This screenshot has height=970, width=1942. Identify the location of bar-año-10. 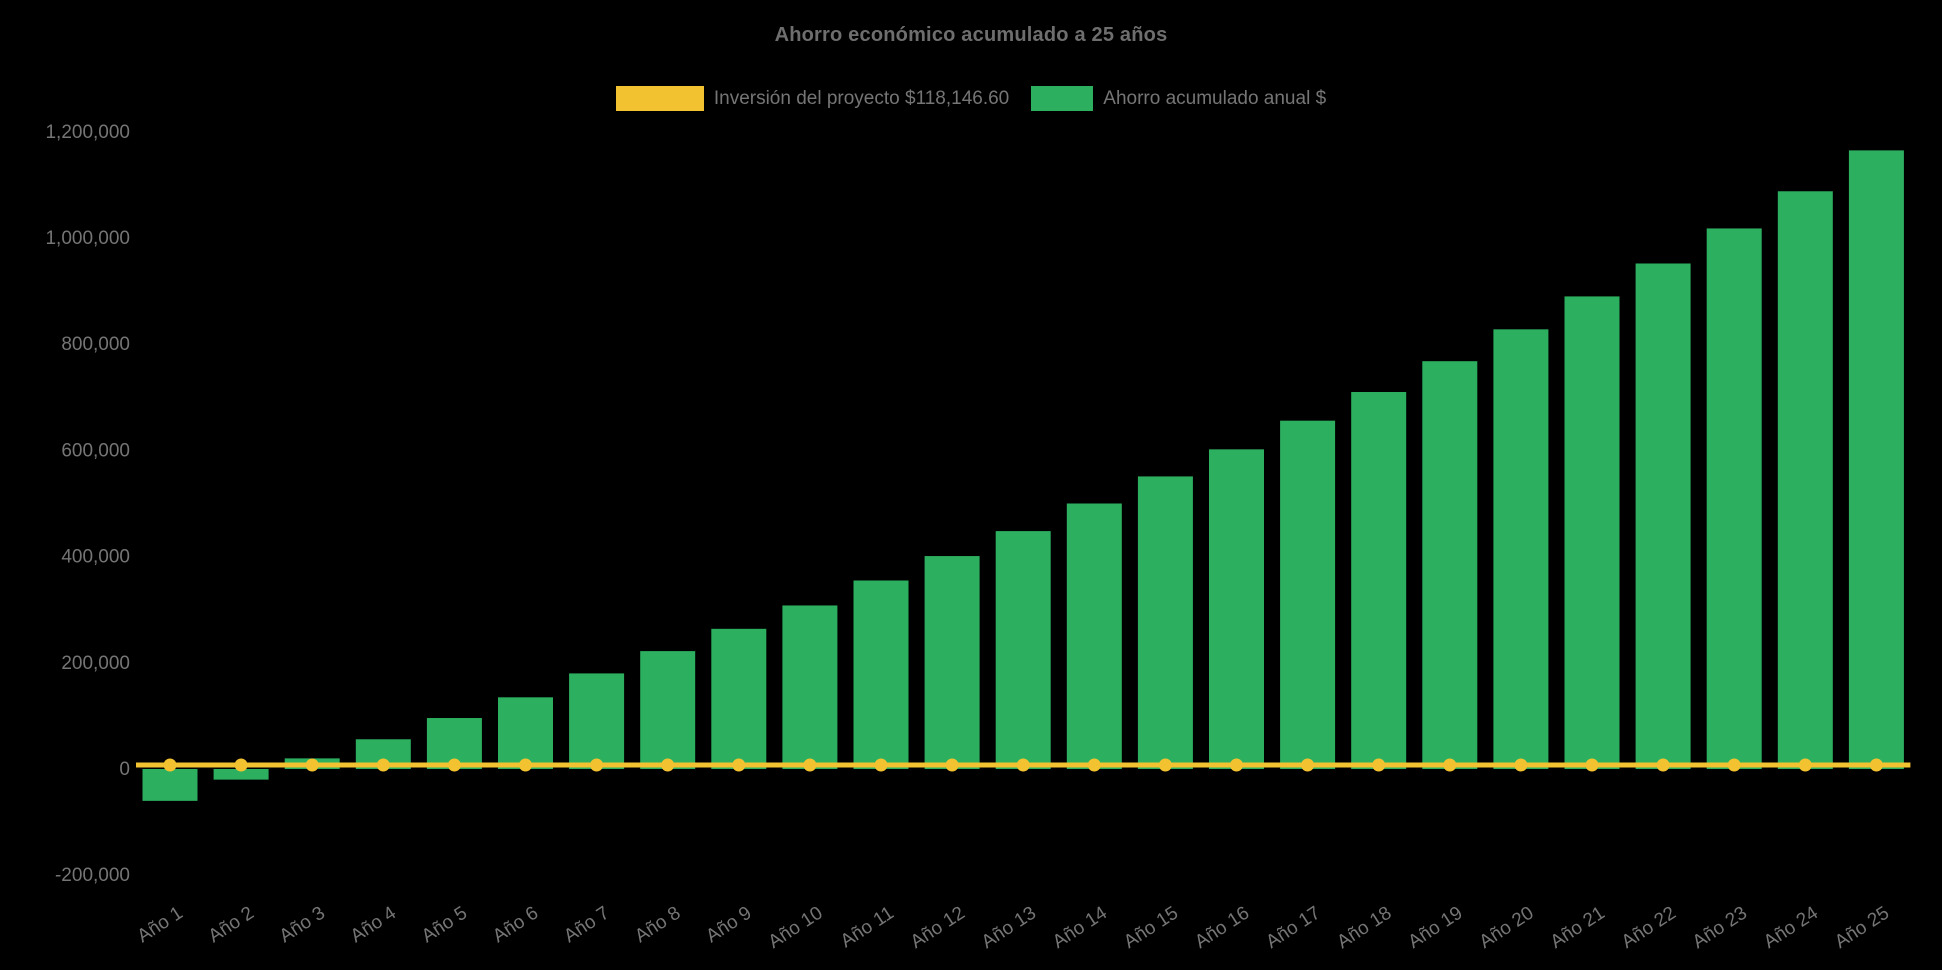
(810, 687).